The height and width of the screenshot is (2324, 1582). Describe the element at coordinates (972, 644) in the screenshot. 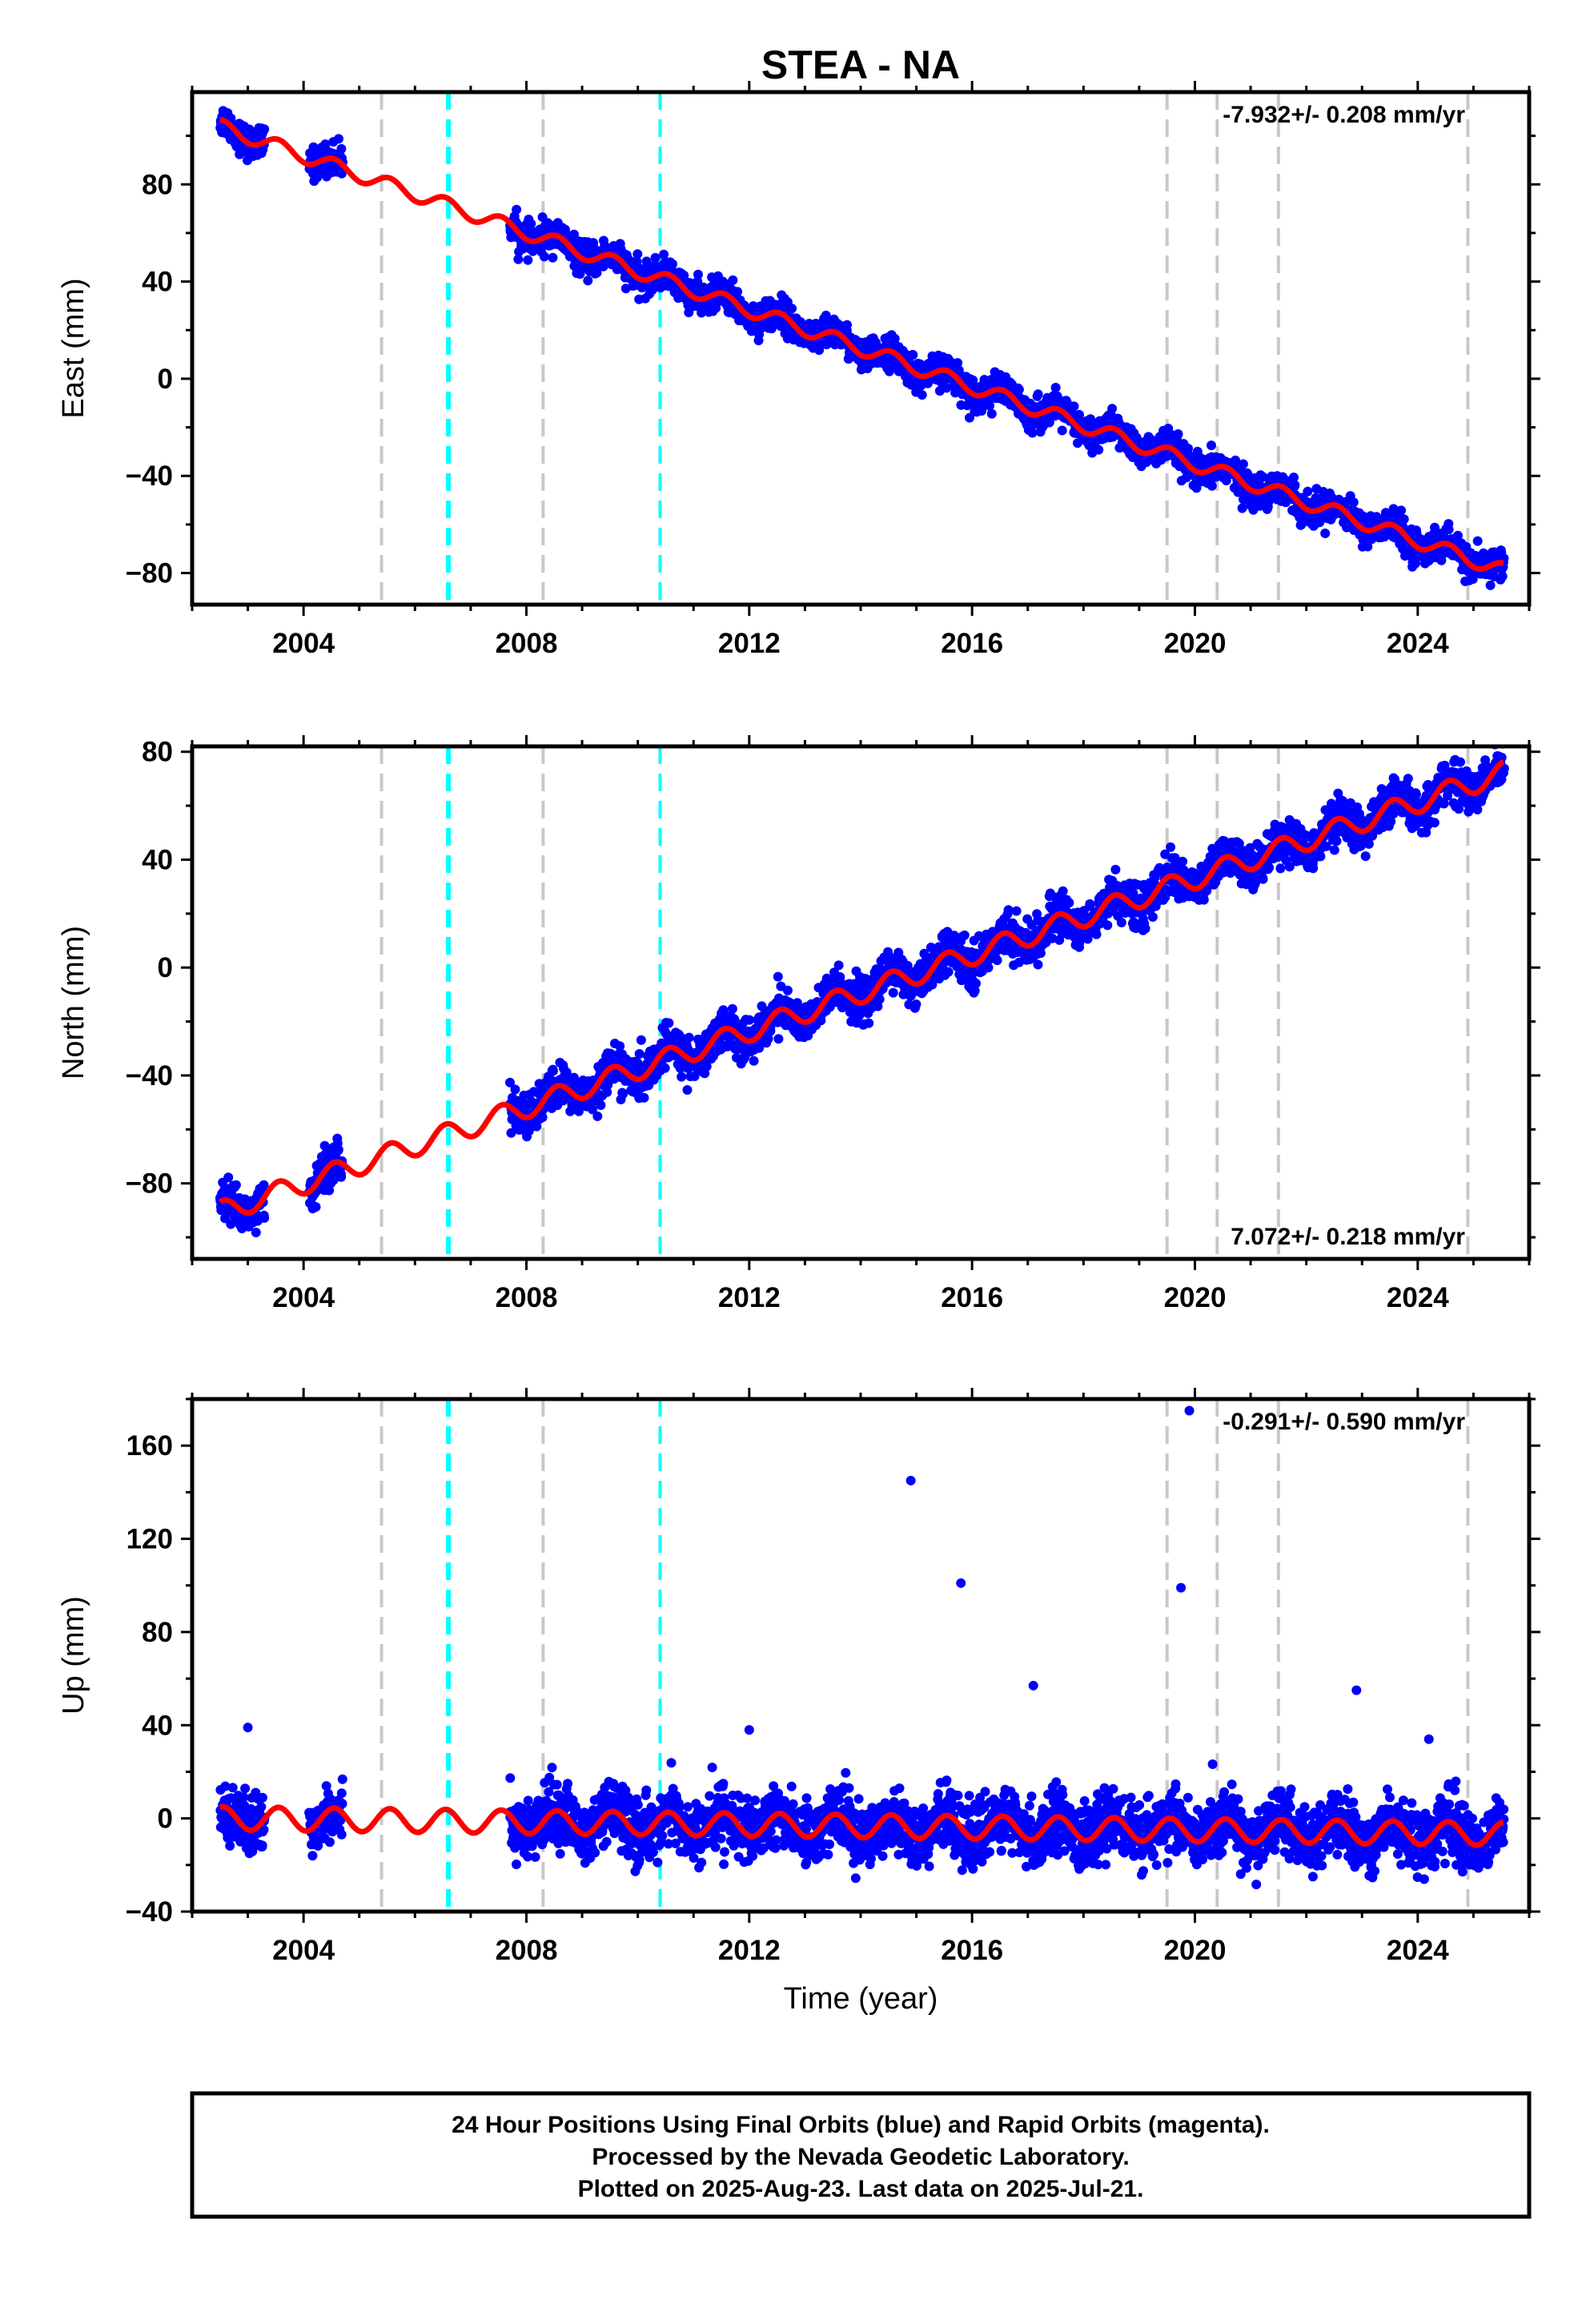

I see `x-tick-label: 2016` at that location.